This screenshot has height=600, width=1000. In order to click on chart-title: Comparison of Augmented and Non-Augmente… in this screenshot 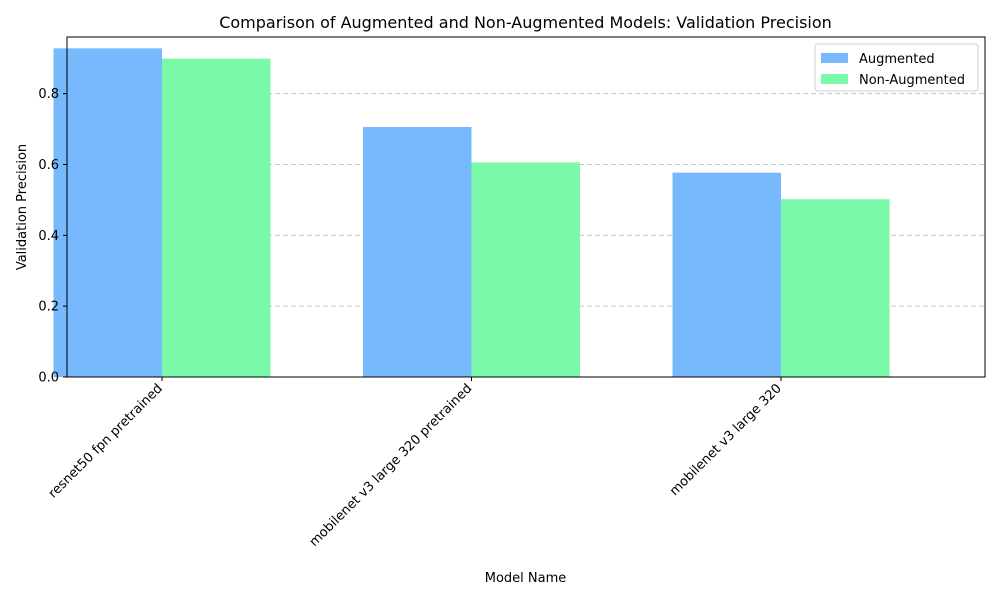, I will do `click(525, 22)`.